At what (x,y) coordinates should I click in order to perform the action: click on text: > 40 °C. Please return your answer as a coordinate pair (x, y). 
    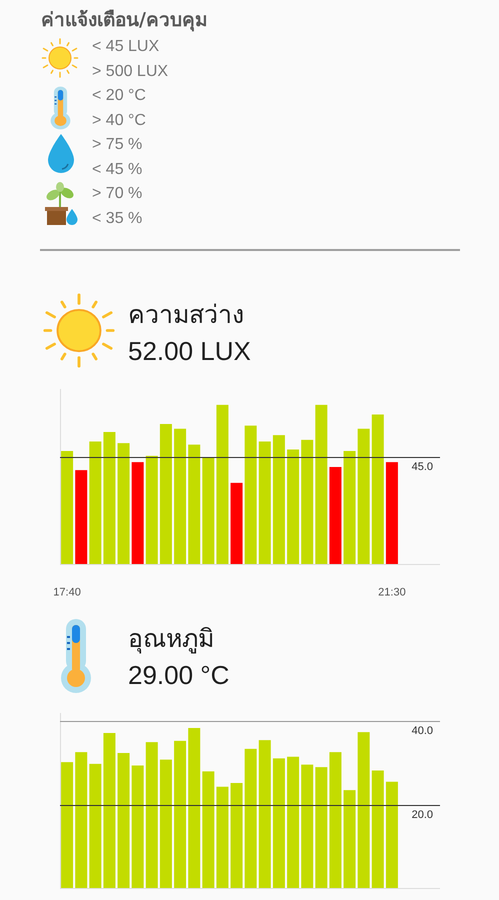
    Looking at the image, I should click on (119, 120).